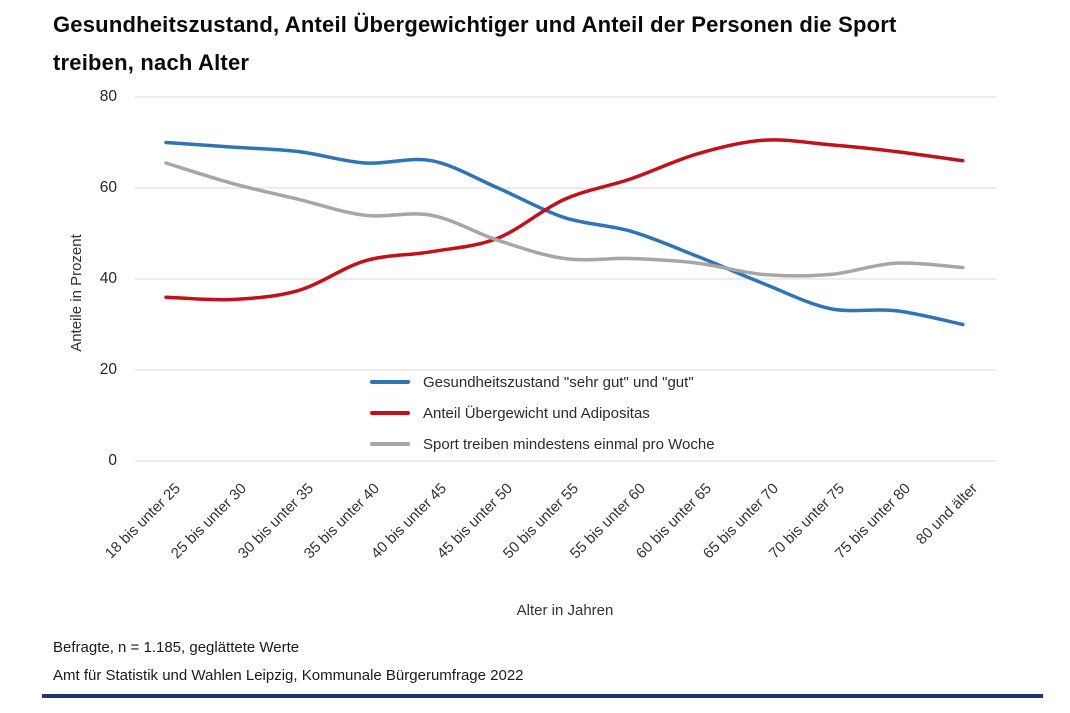 The height and width of the screenshot is (713, 1070). I want to click on y-tick-label-80: 80, so click(108, 96).